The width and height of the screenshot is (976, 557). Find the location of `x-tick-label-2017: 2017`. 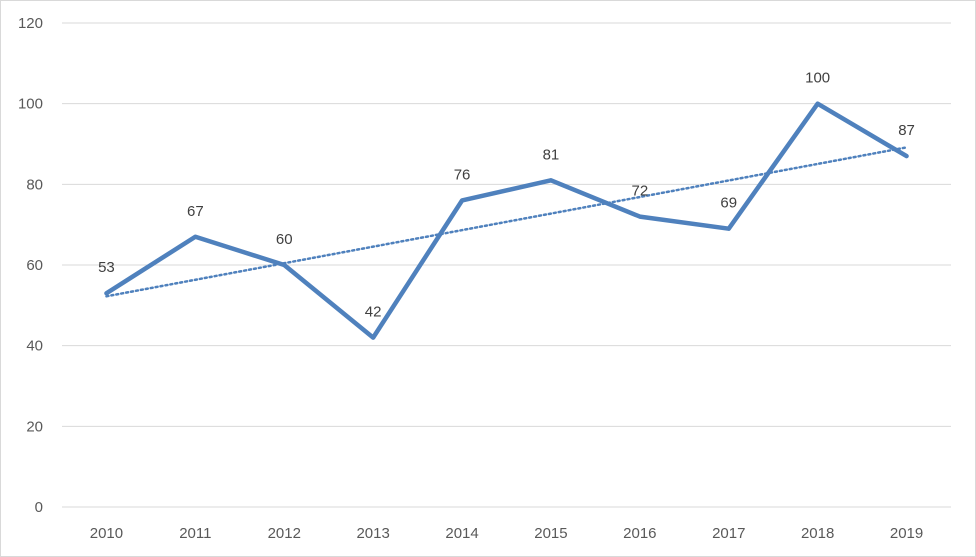

x-tick-label-2017: 2017 is located at coordinates (728, 533).